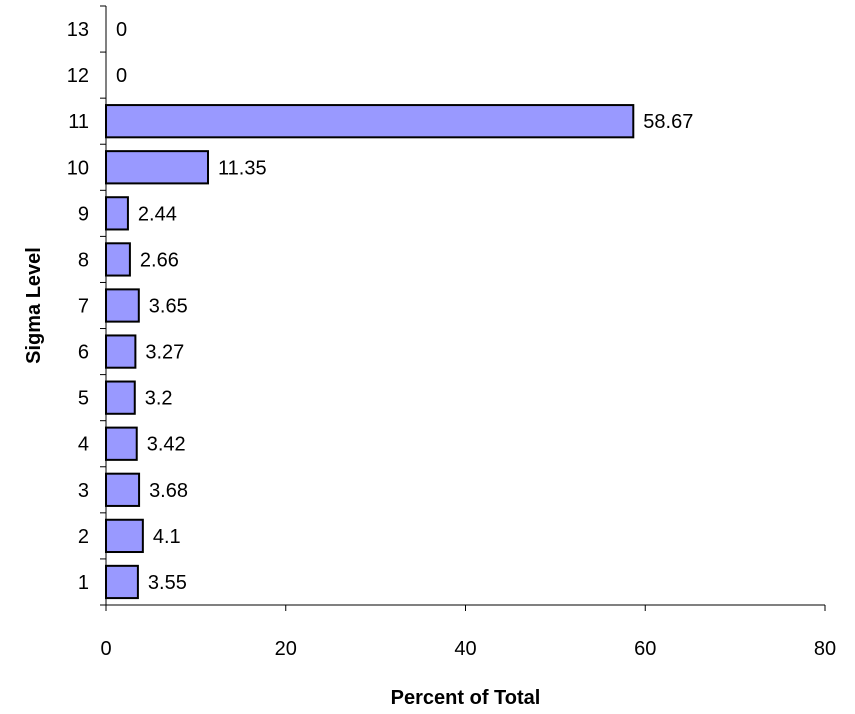 The image size is (855, 714). Describe the element at coordinates (159, 399) in the screenshot. I see `data-label: 3.2` at that location.